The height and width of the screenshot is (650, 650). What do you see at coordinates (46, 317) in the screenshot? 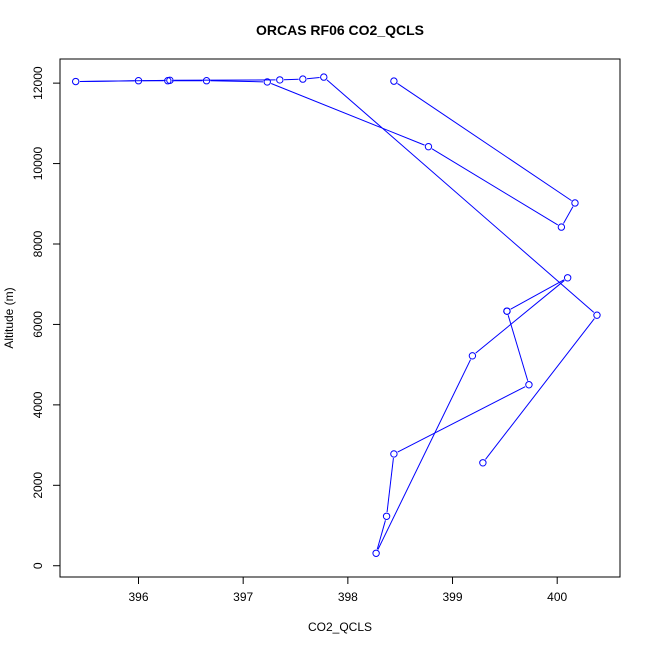
I see `y-axis: 0 2000 4000 6000 8000 10000 12000` at bounding box center [46, 317].